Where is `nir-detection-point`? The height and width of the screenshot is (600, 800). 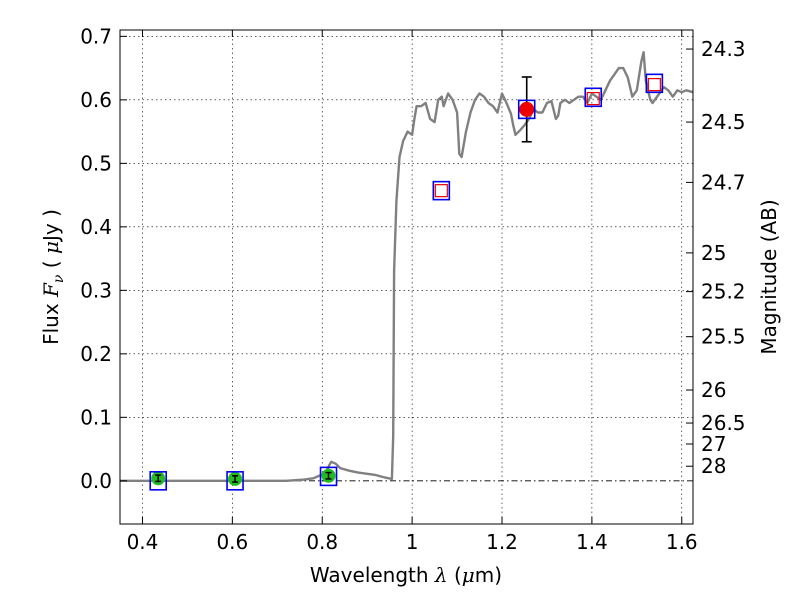 nir-detection-point is located at coordinates (527, 109).